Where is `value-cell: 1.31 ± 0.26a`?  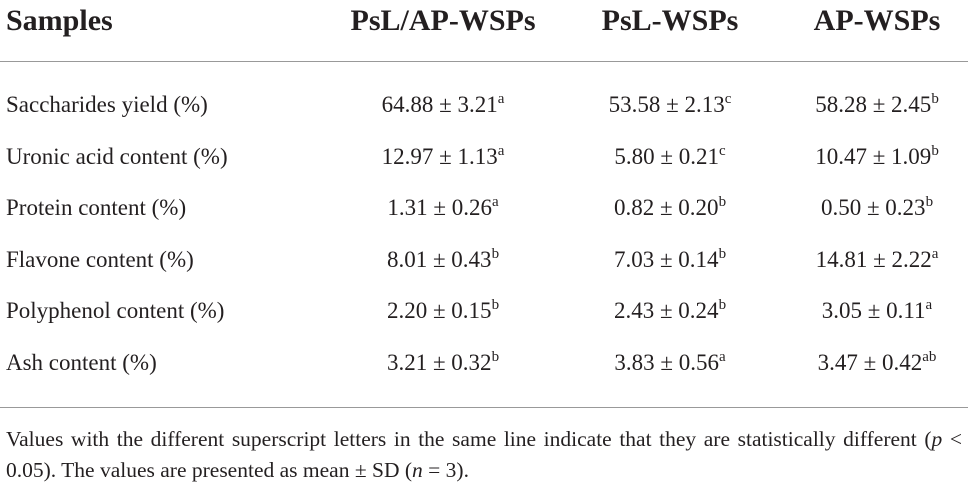 value-cell: 1.31 ± 0.26a is located at coordinates (442, 208).